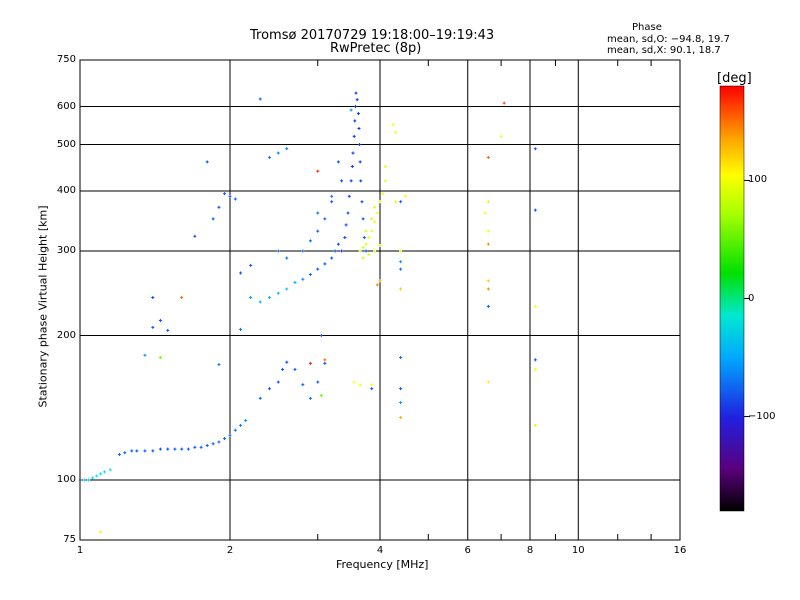 This screenshot has width=800, height=600. What do you see at coordinates (747, 298) in the screenshot?
I see `colorbar-ticks` at bounding box center [747, 298].